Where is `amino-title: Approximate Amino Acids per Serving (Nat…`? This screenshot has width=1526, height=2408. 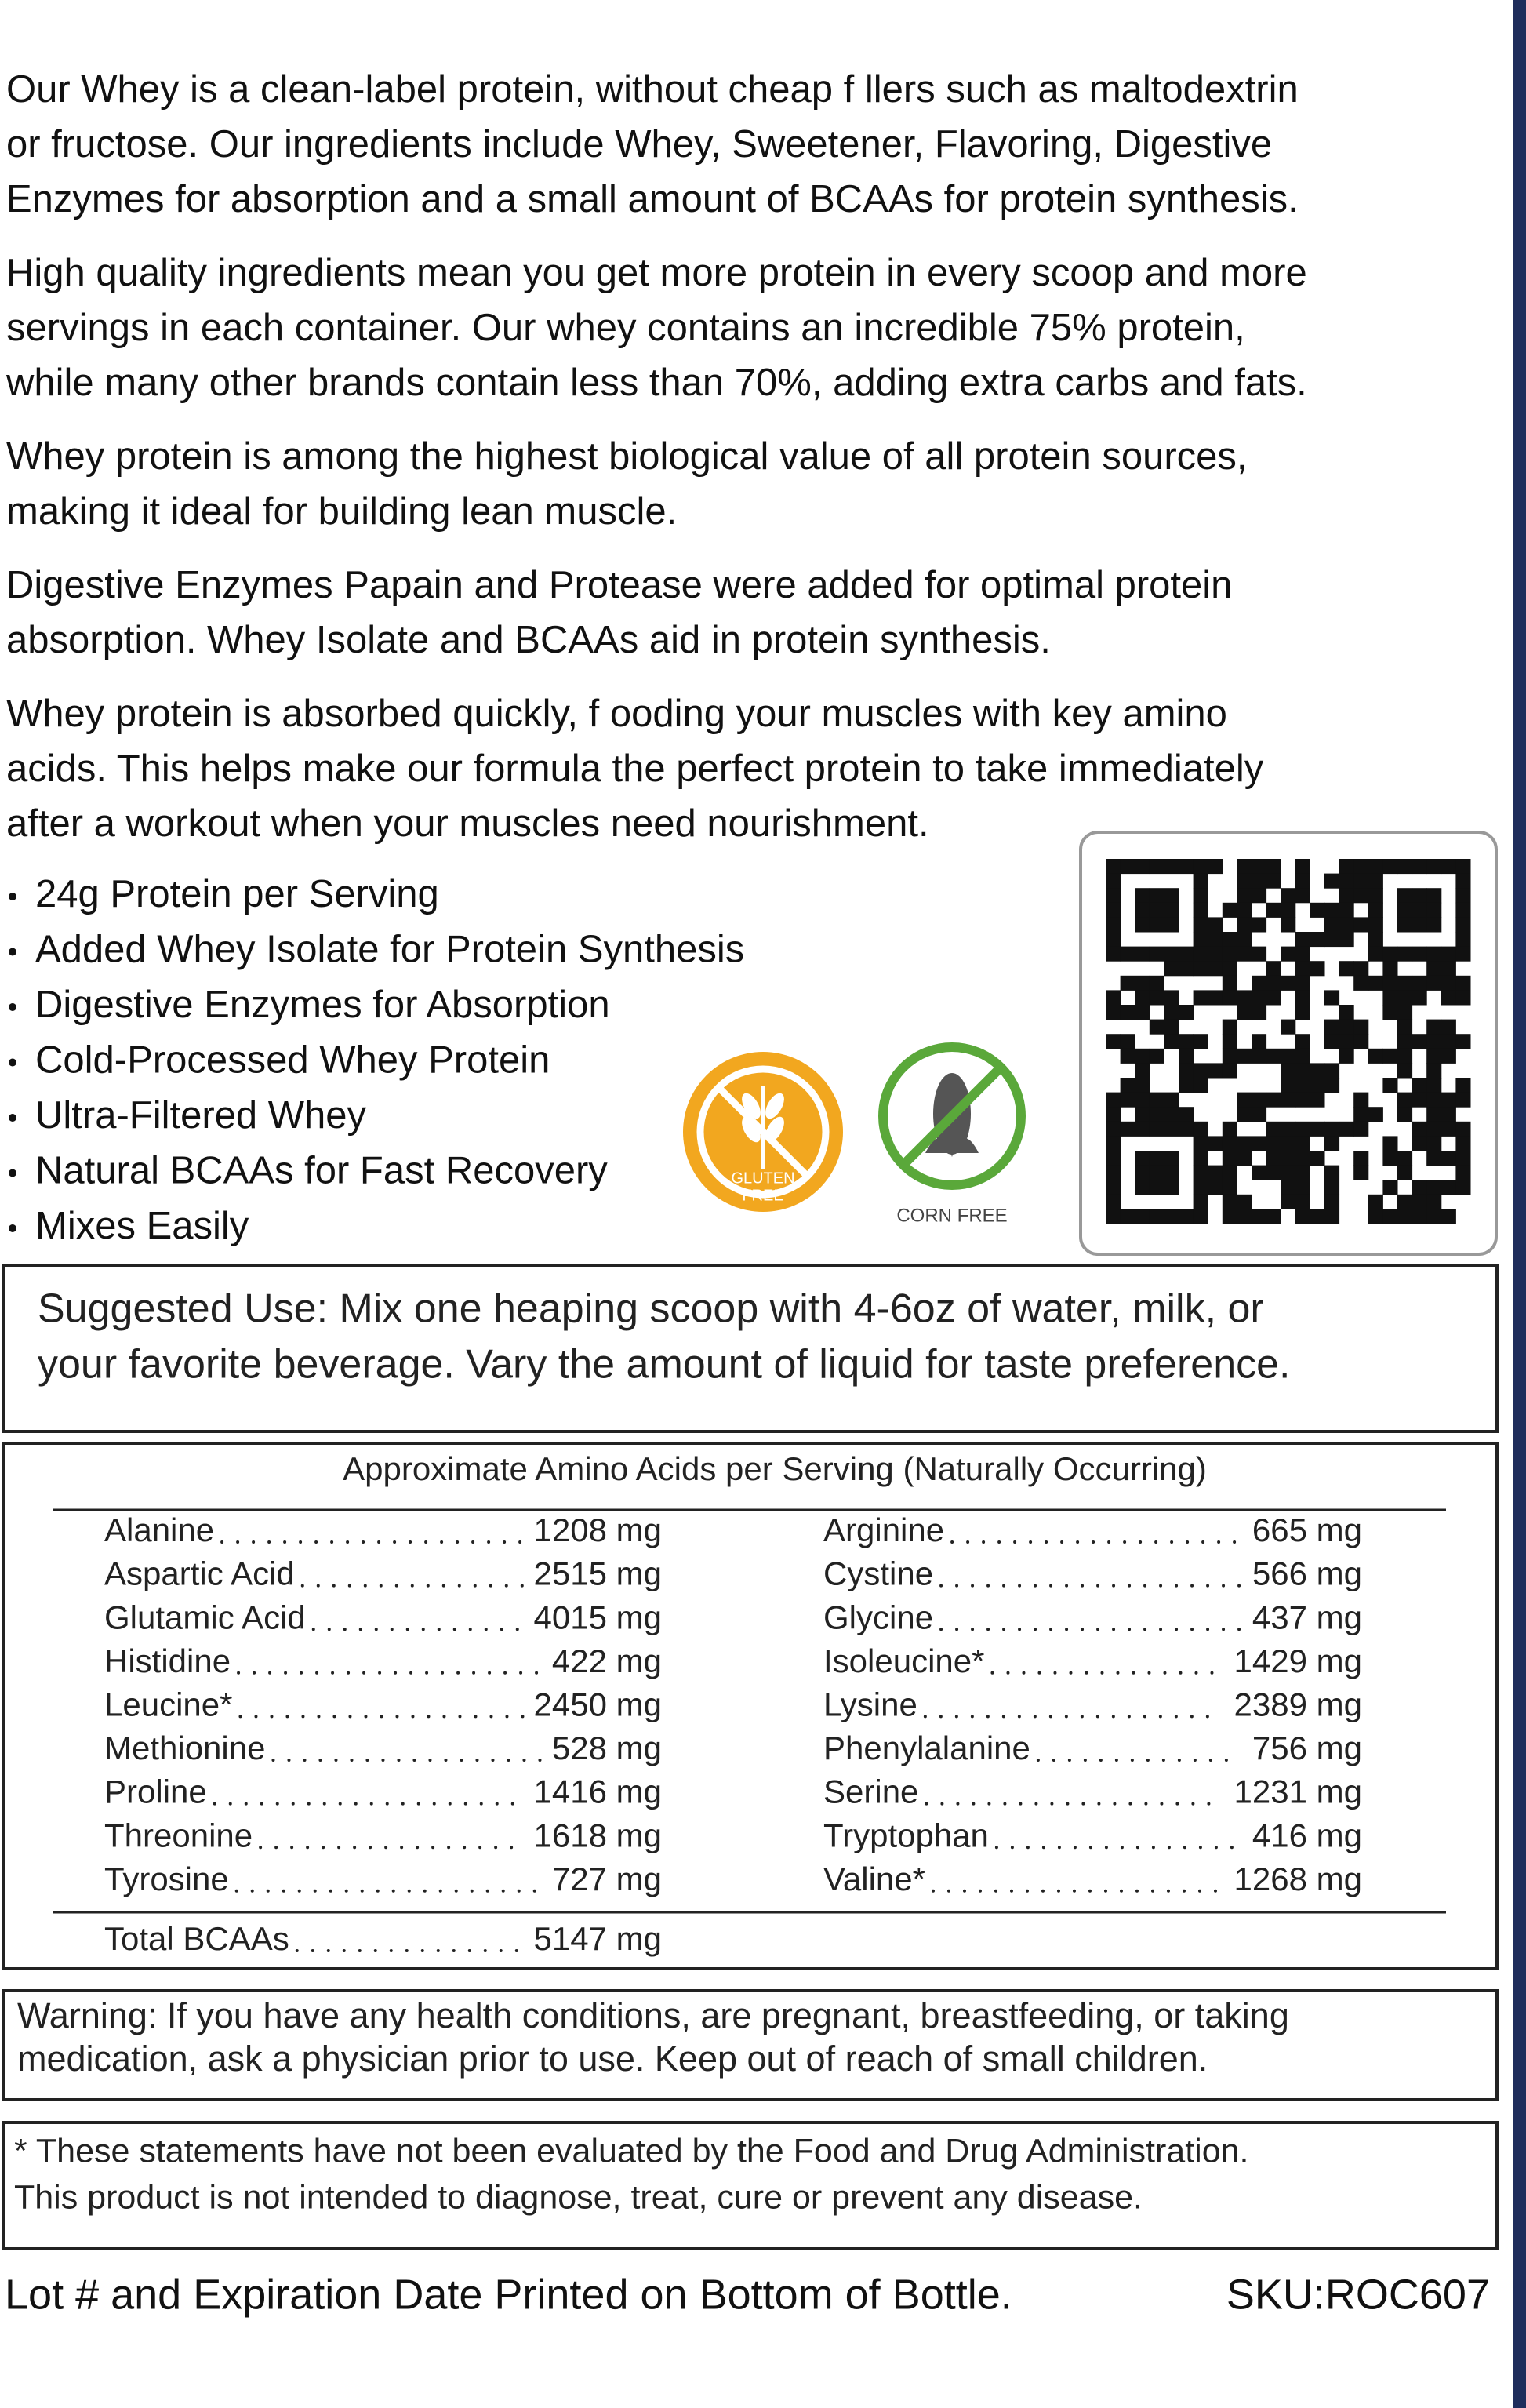 amino-title: Approximate Amino Acids per Serving (Nat… is located at coordinates (775, 1469).